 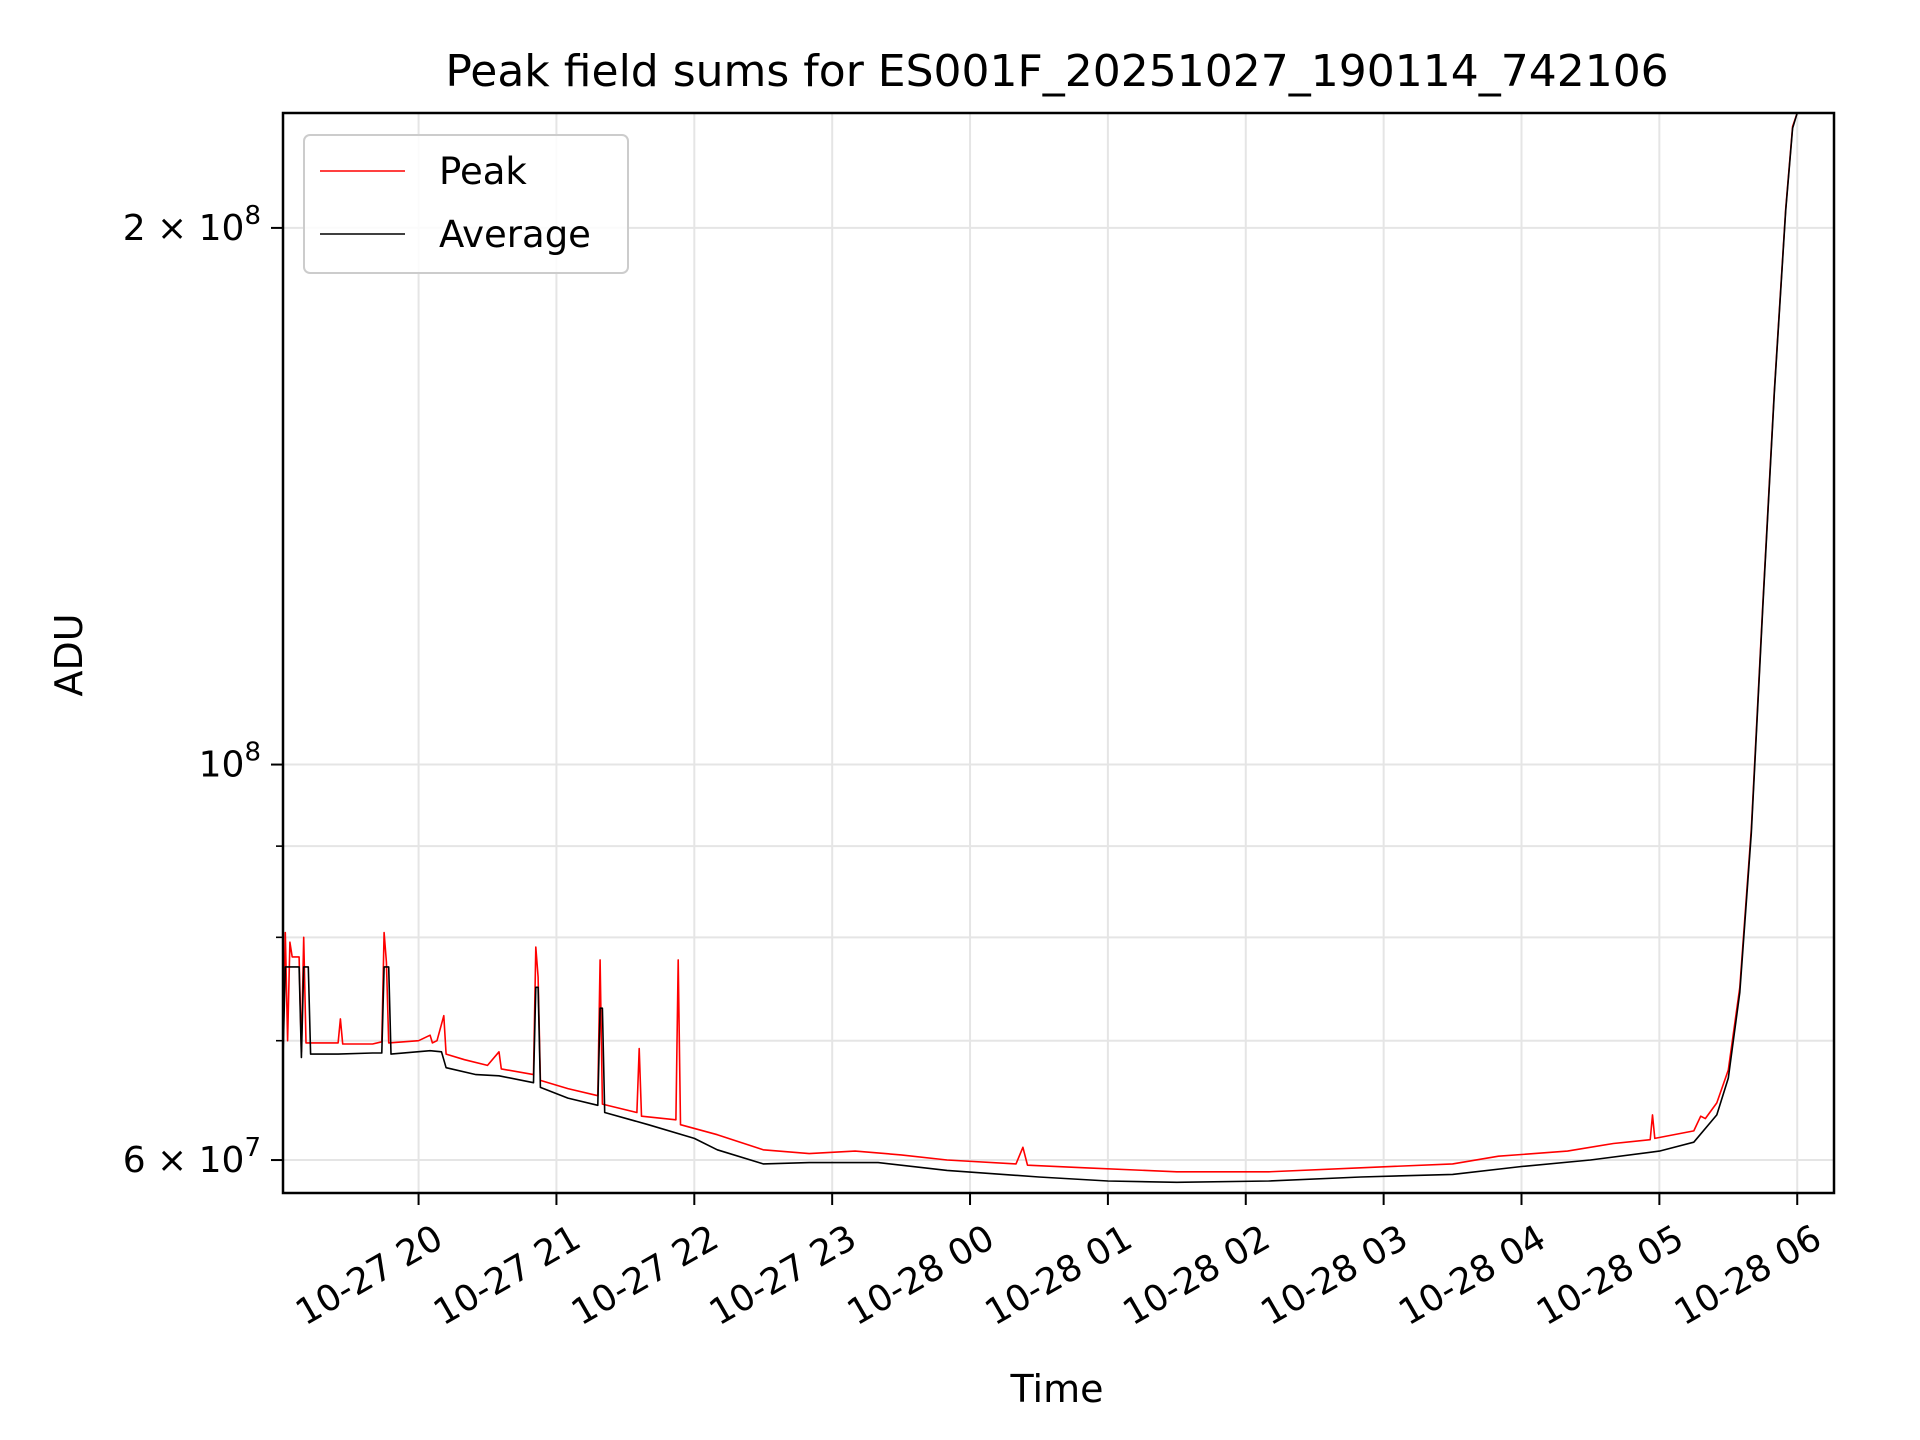 What do you see at coordinates (192, 225) in the screenshot?
I see `y-tick-label: 2 × 108` at bounding box center [192, 225].